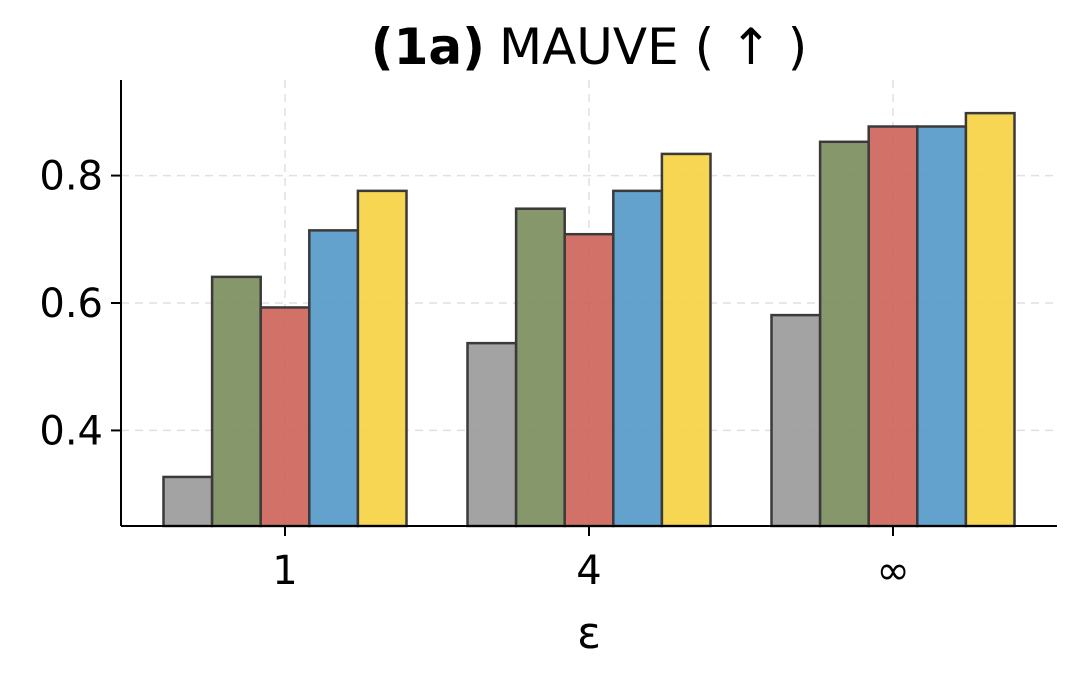 This screenshot has width=1079, height=683. Describe the element at coordinates (71, 431) in the screenshot. I see `y-tick-label: 0.4` at that location.